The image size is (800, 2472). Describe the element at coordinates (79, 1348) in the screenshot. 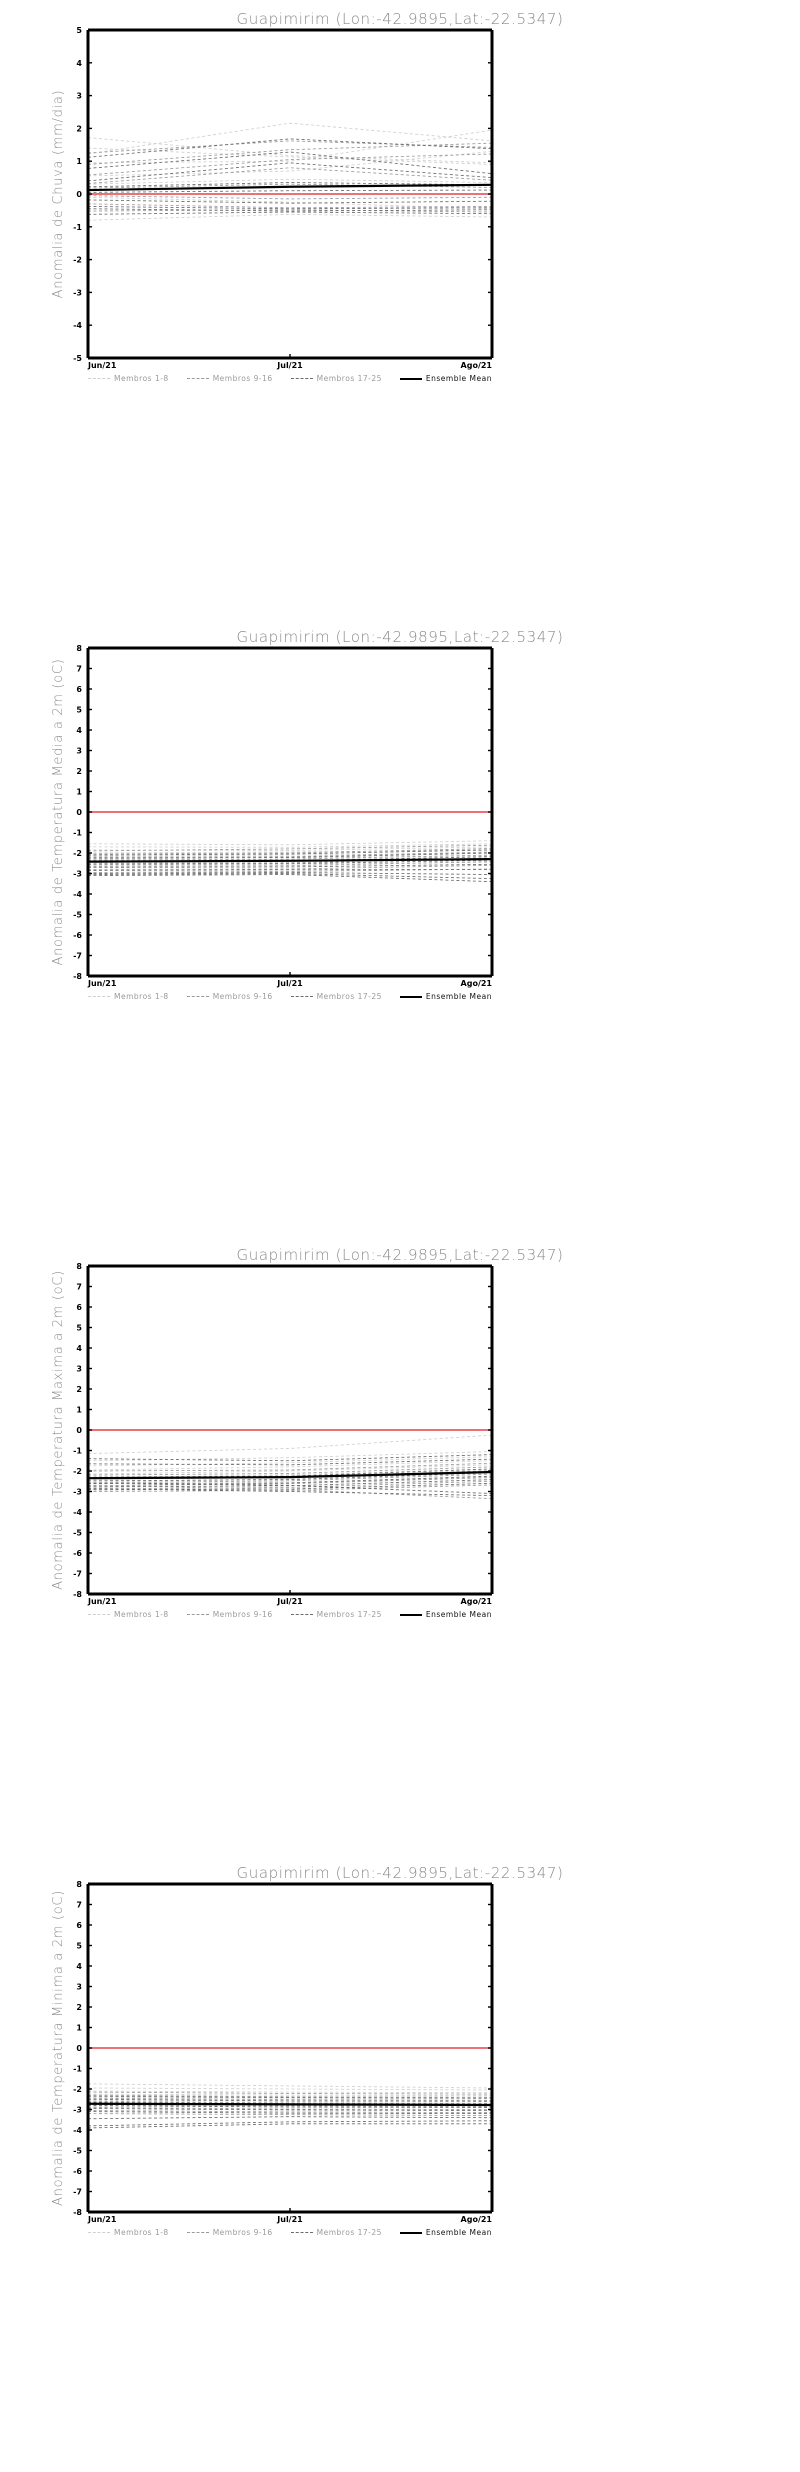

I see `y-tick-label: 4` at that location.